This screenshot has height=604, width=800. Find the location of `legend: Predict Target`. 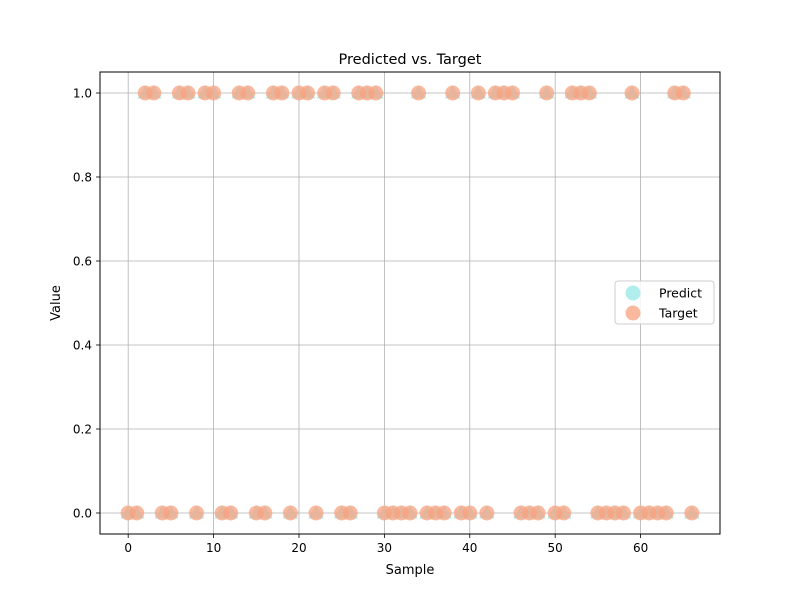

legend: Predict Target is located at coordinates (664, 302).